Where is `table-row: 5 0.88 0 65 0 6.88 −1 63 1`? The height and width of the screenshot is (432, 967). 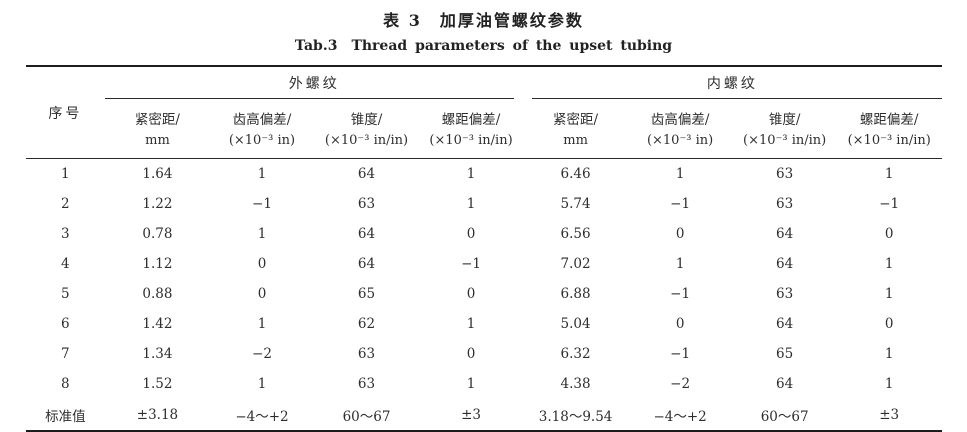
table-row: 5 0.88 0 65 0 6.88 −1 63 1 is located at coordinates (484, 294).